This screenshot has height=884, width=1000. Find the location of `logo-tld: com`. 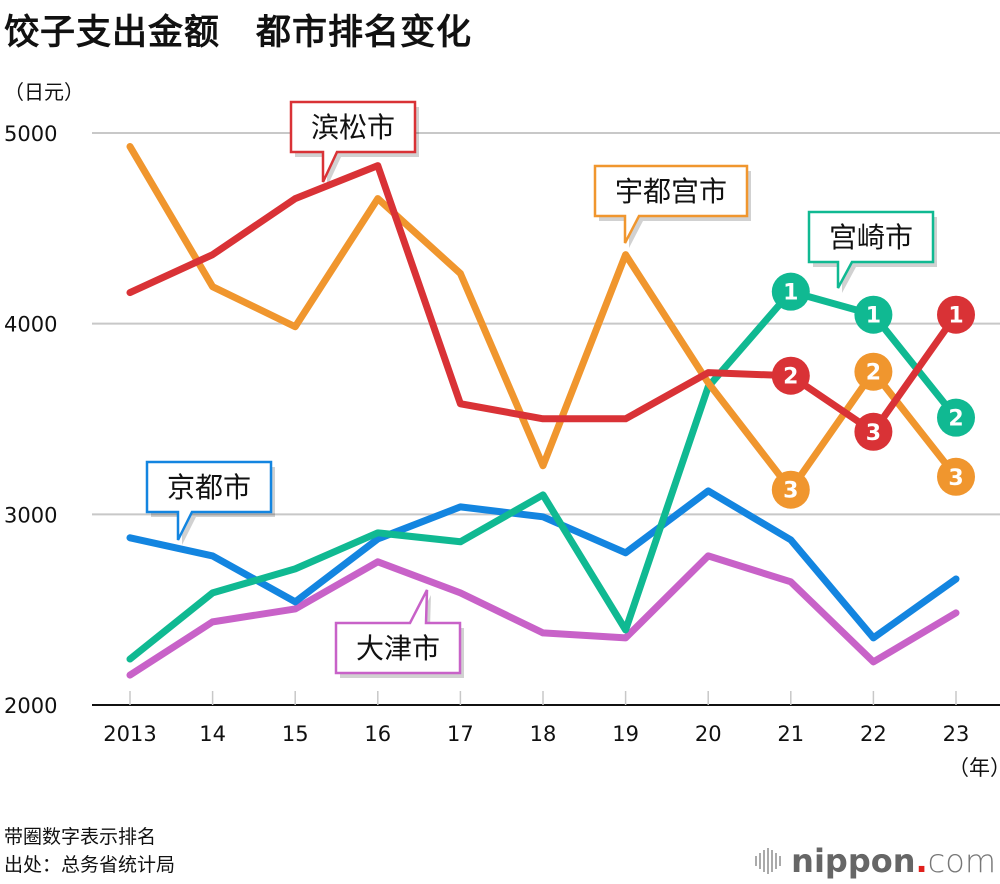

logo-tld: com is located at coordinates (961, 861).